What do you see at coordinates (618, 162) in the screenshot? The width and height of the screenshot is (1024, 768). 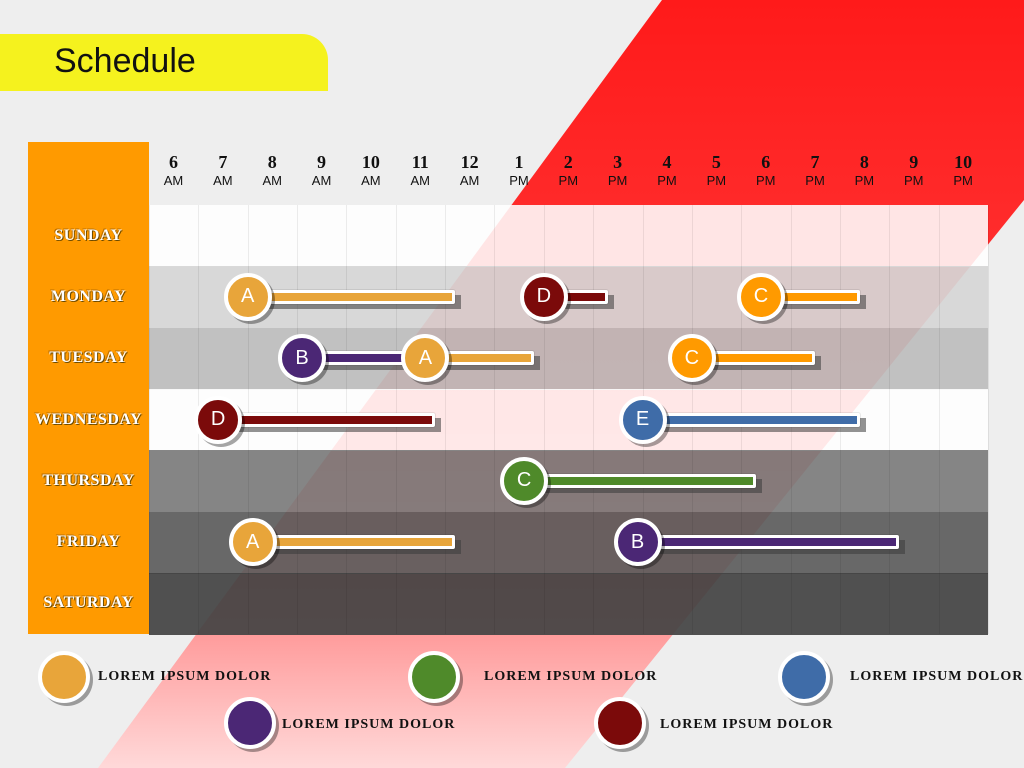 I see `hour-number: 3` at bounding box center [618, 162].